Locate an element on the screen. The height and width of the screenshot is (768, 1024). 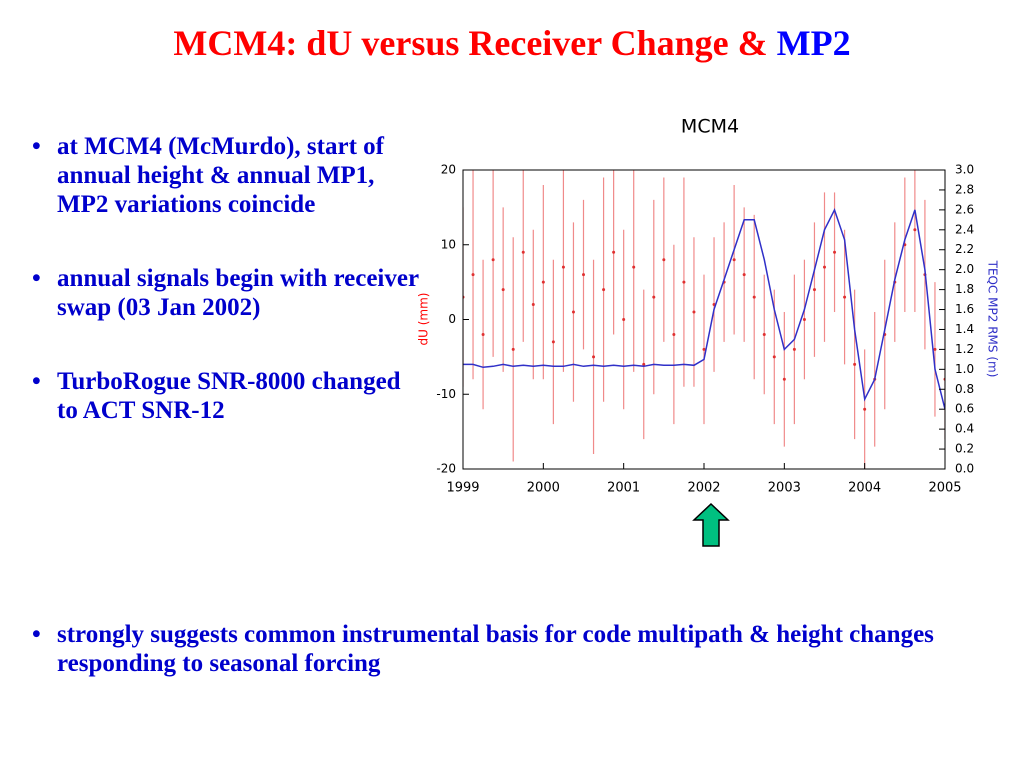
y2-tick-label: 1.2 is located at coordinates (964, 349).